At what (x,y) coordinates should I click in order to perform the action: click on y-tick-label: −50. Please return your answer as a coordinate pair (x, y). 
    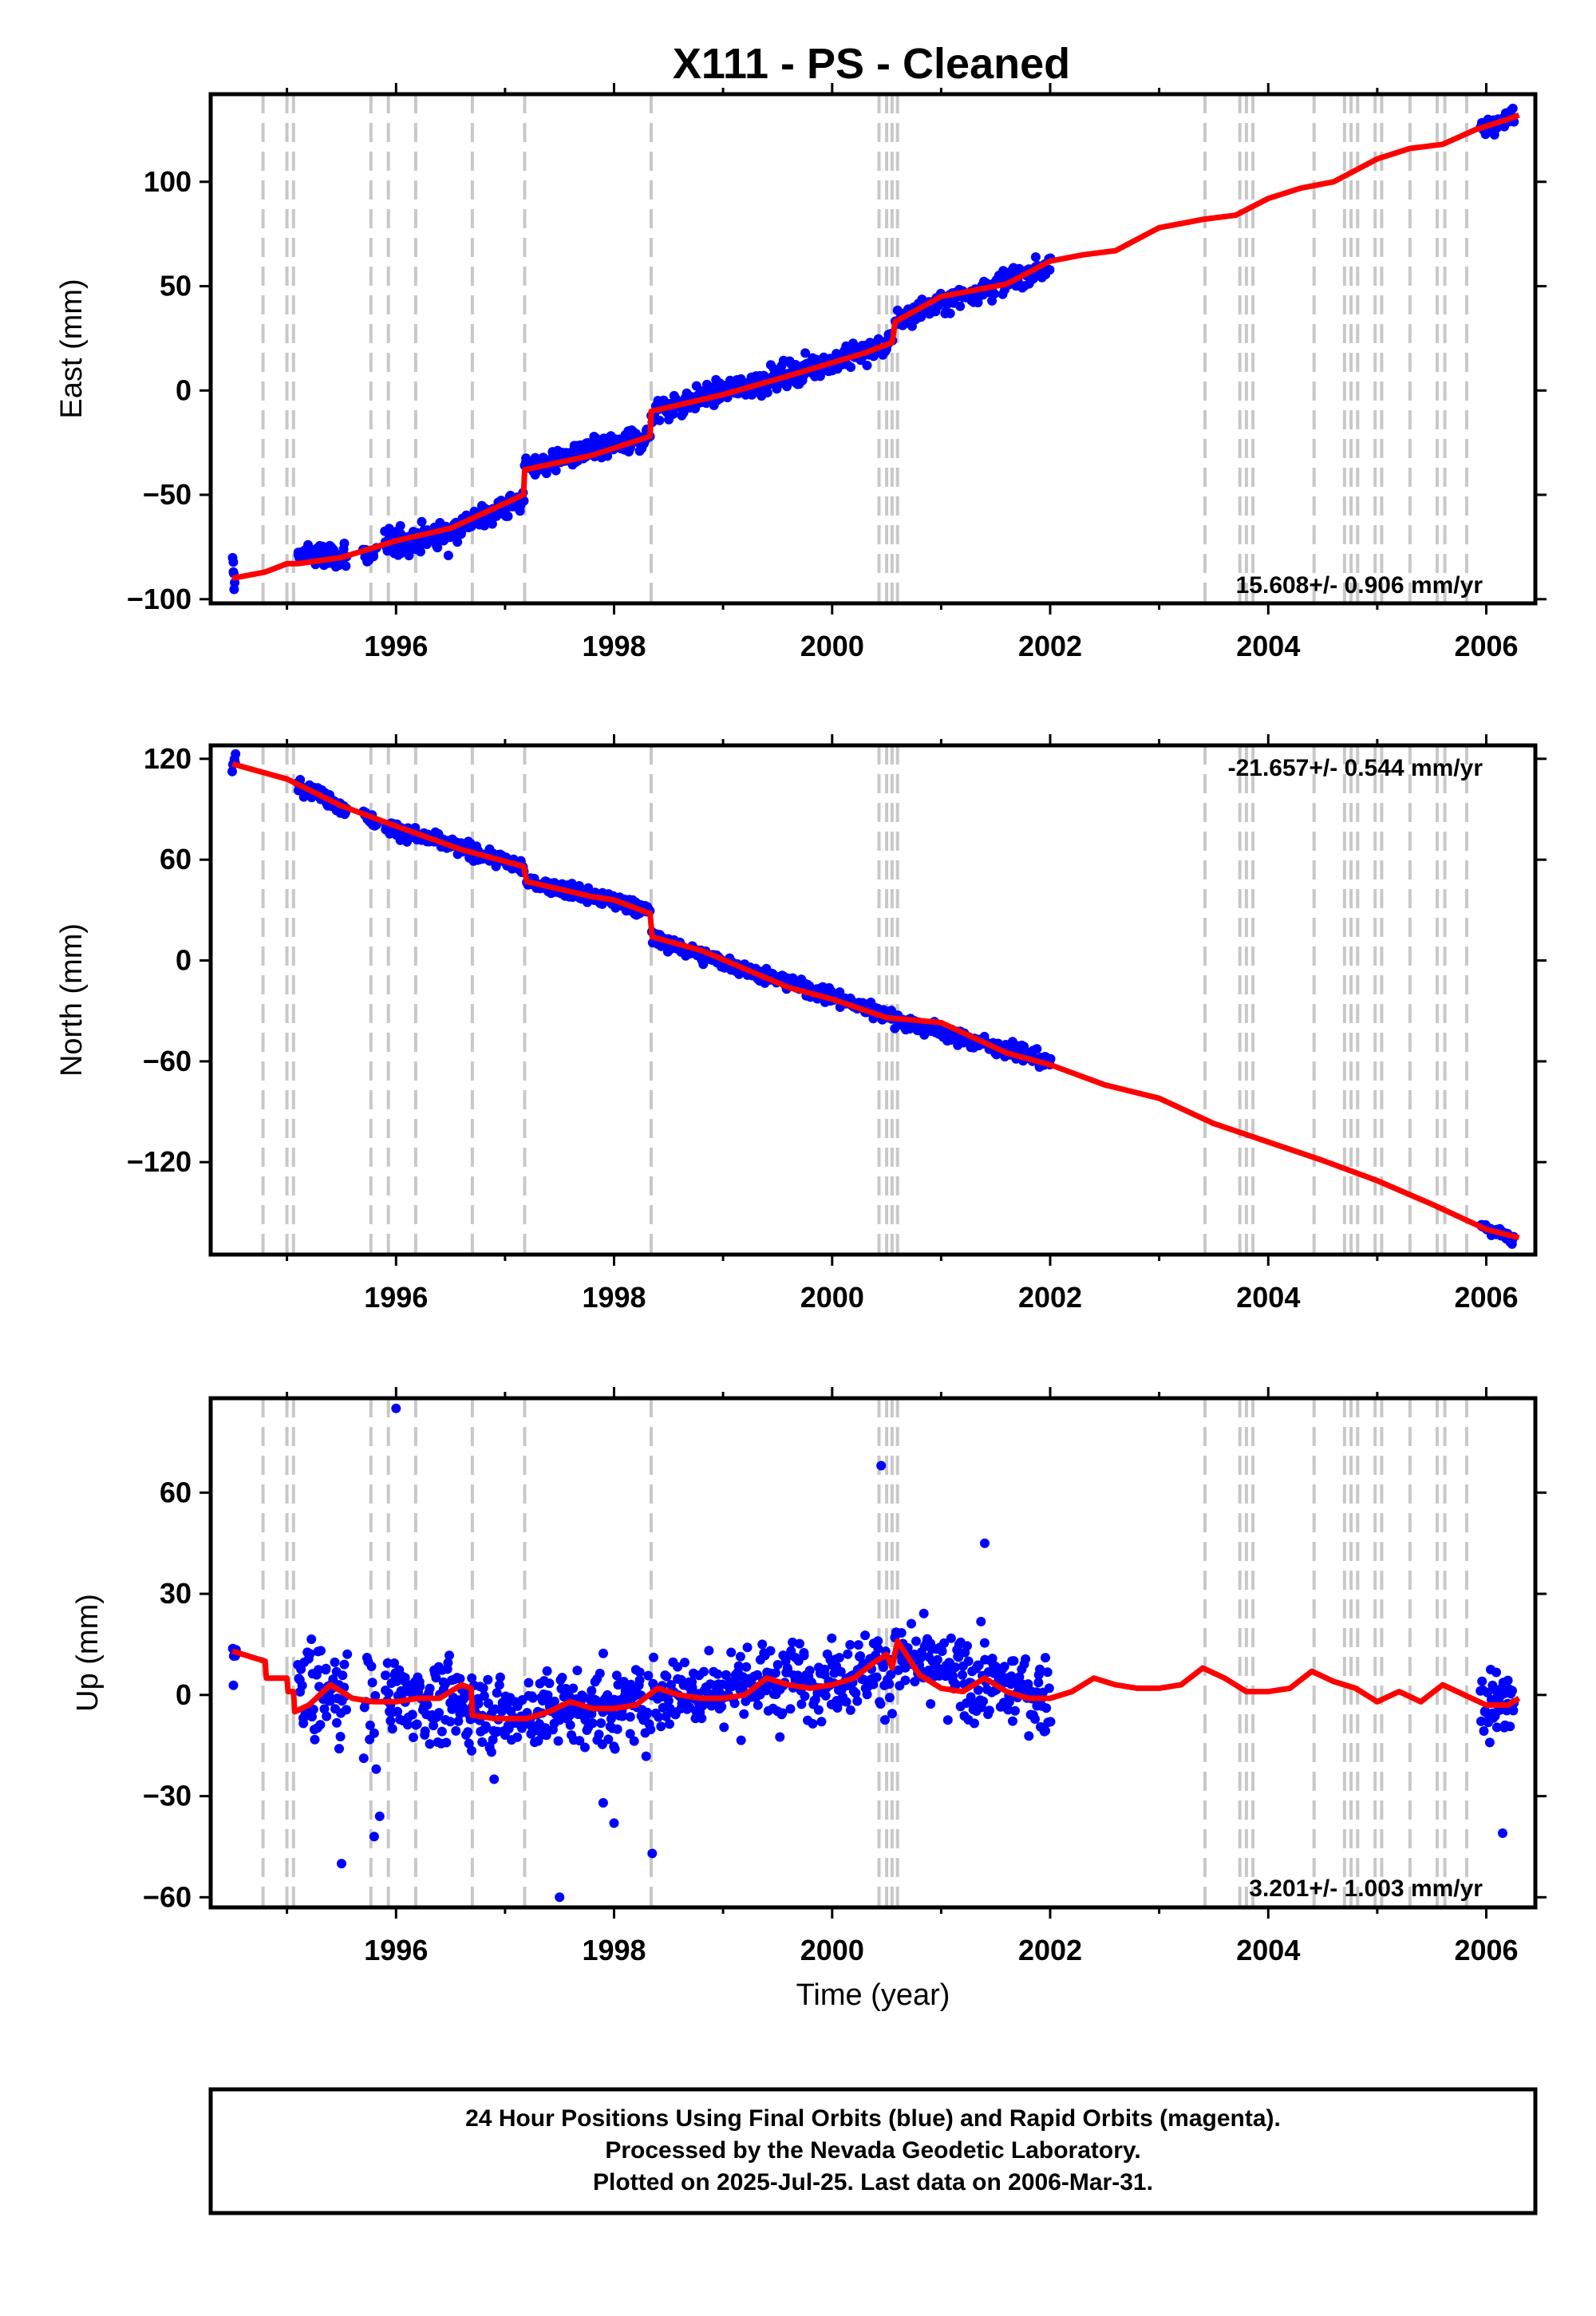
    Looking at the image, I should click on (167, 494).